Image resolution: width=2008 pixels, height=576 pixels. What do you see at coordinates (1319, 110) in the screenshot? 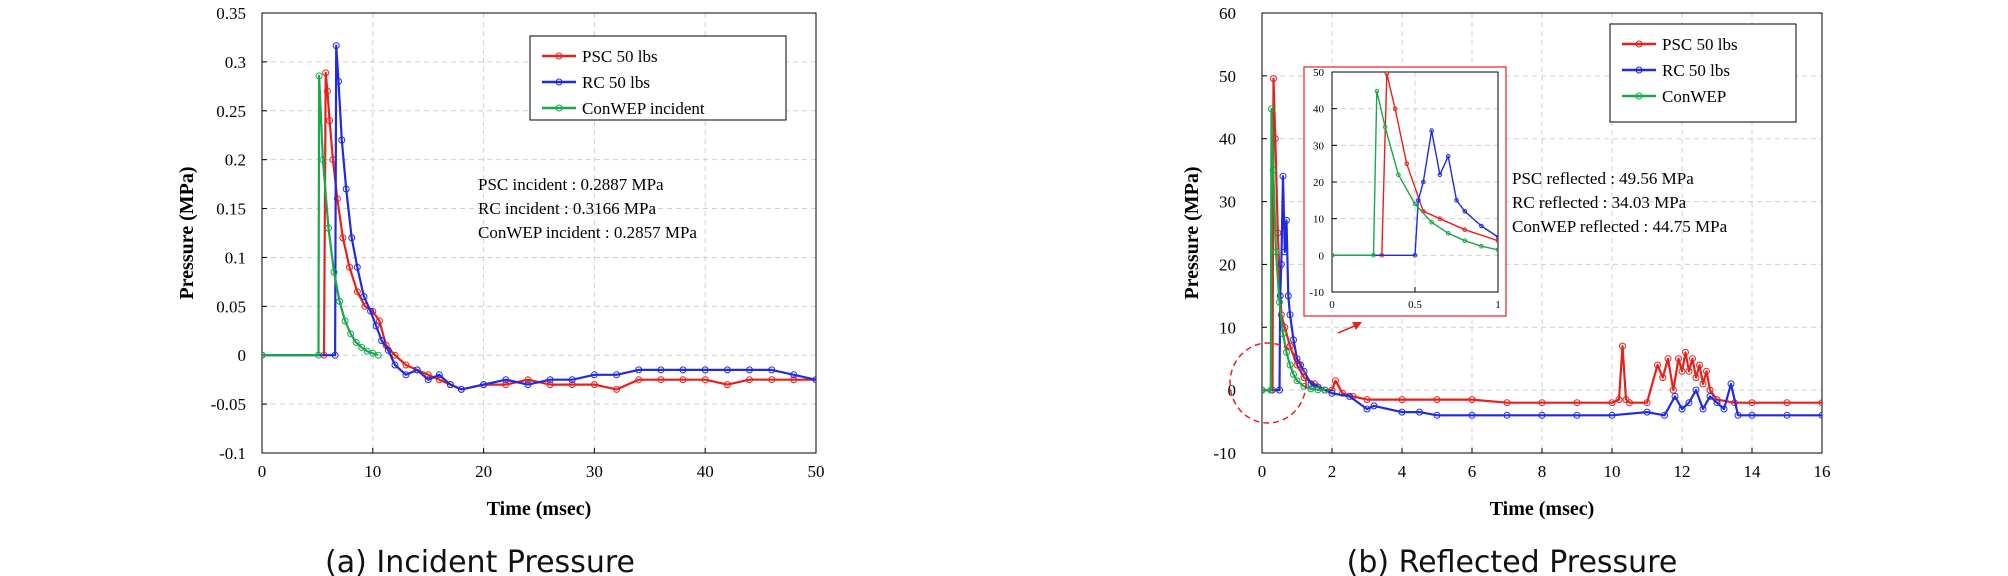
I see `y-tick-label: 40` at bounding box center [1319, 110].